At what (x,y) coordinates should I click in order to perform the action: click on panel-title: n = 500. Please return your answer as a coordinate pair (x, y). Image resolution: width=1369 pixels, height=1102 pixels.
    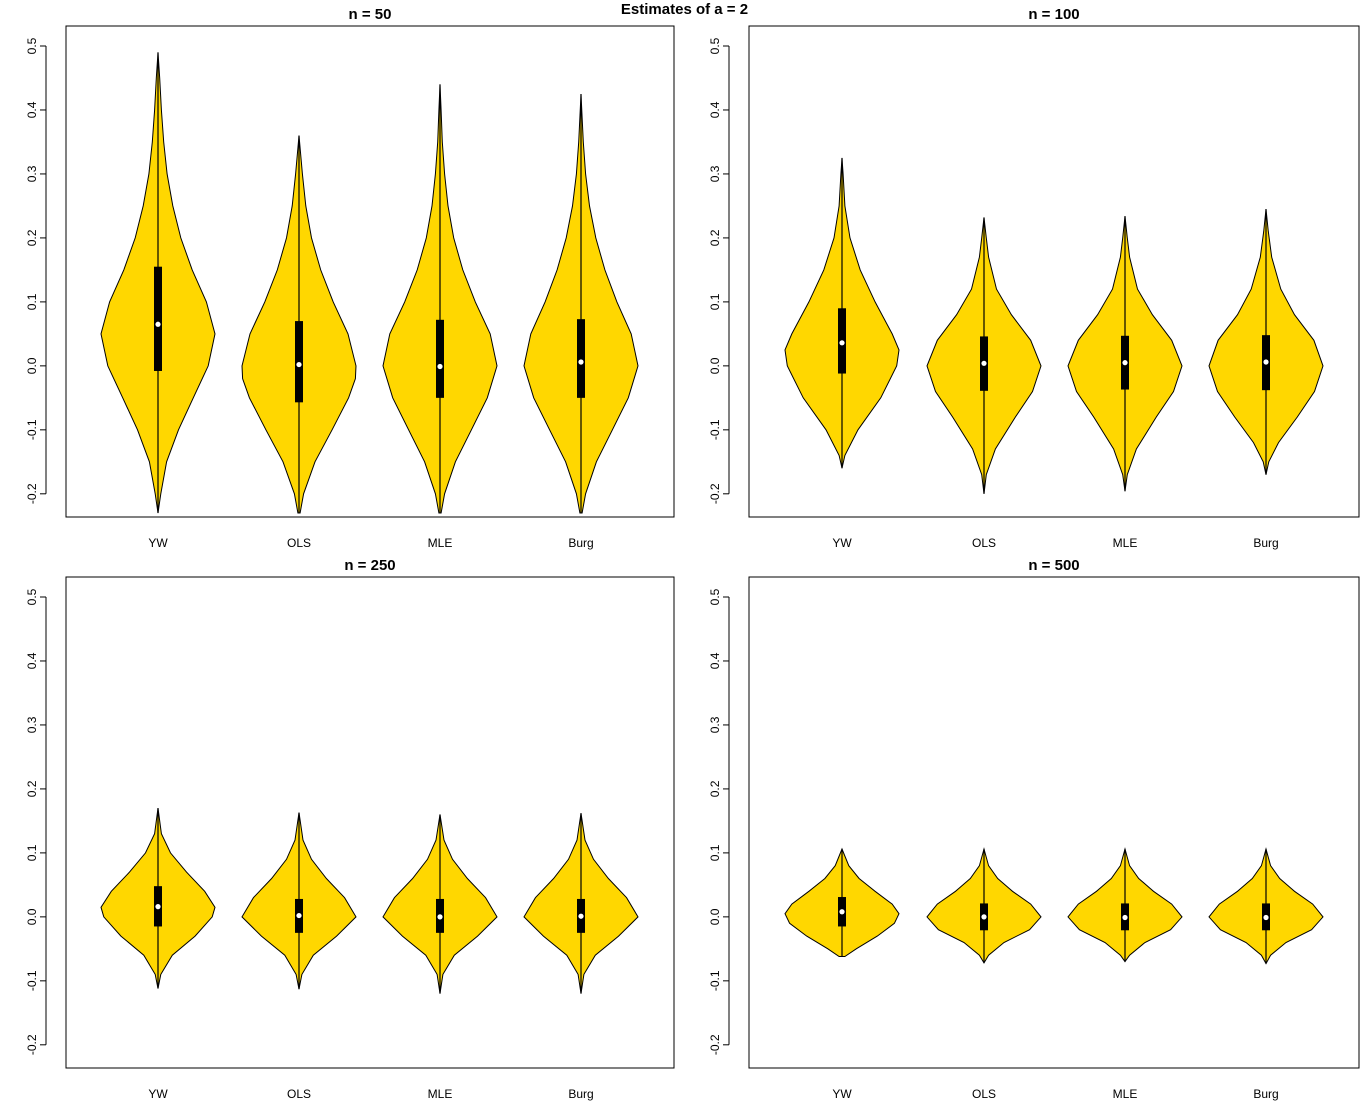
    Looking at the image, I should click on (1053, 565).